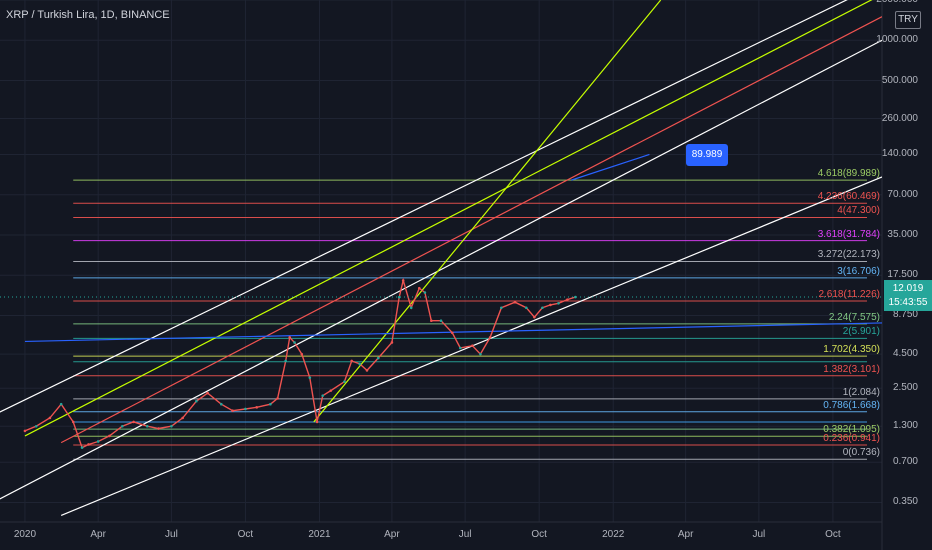  I want to click on price-tick-label: 1.300, so click(905, 426).